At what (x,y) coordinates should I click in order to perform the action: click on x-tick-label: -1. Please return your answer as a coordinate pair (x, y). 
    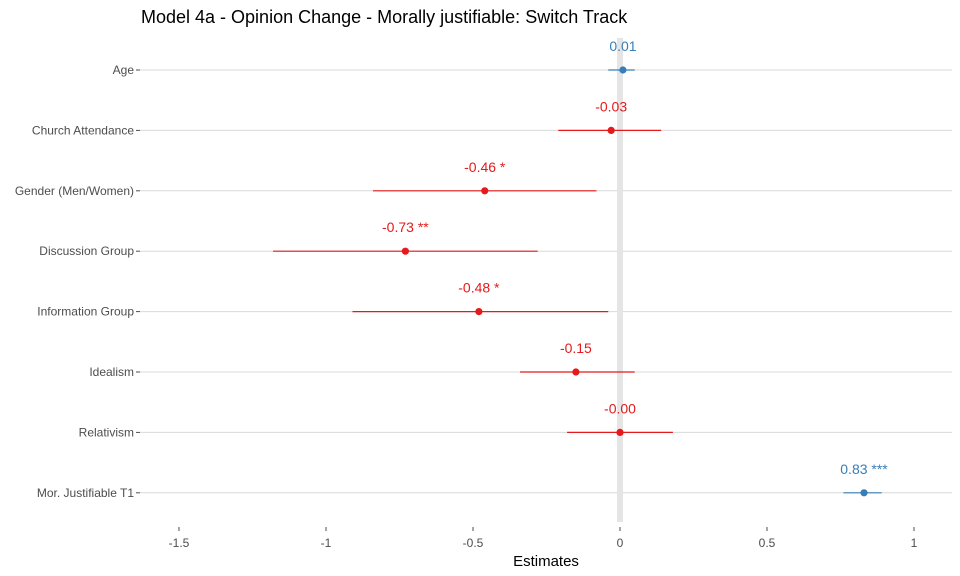
    Looking at the image, I should click on (326, 543).